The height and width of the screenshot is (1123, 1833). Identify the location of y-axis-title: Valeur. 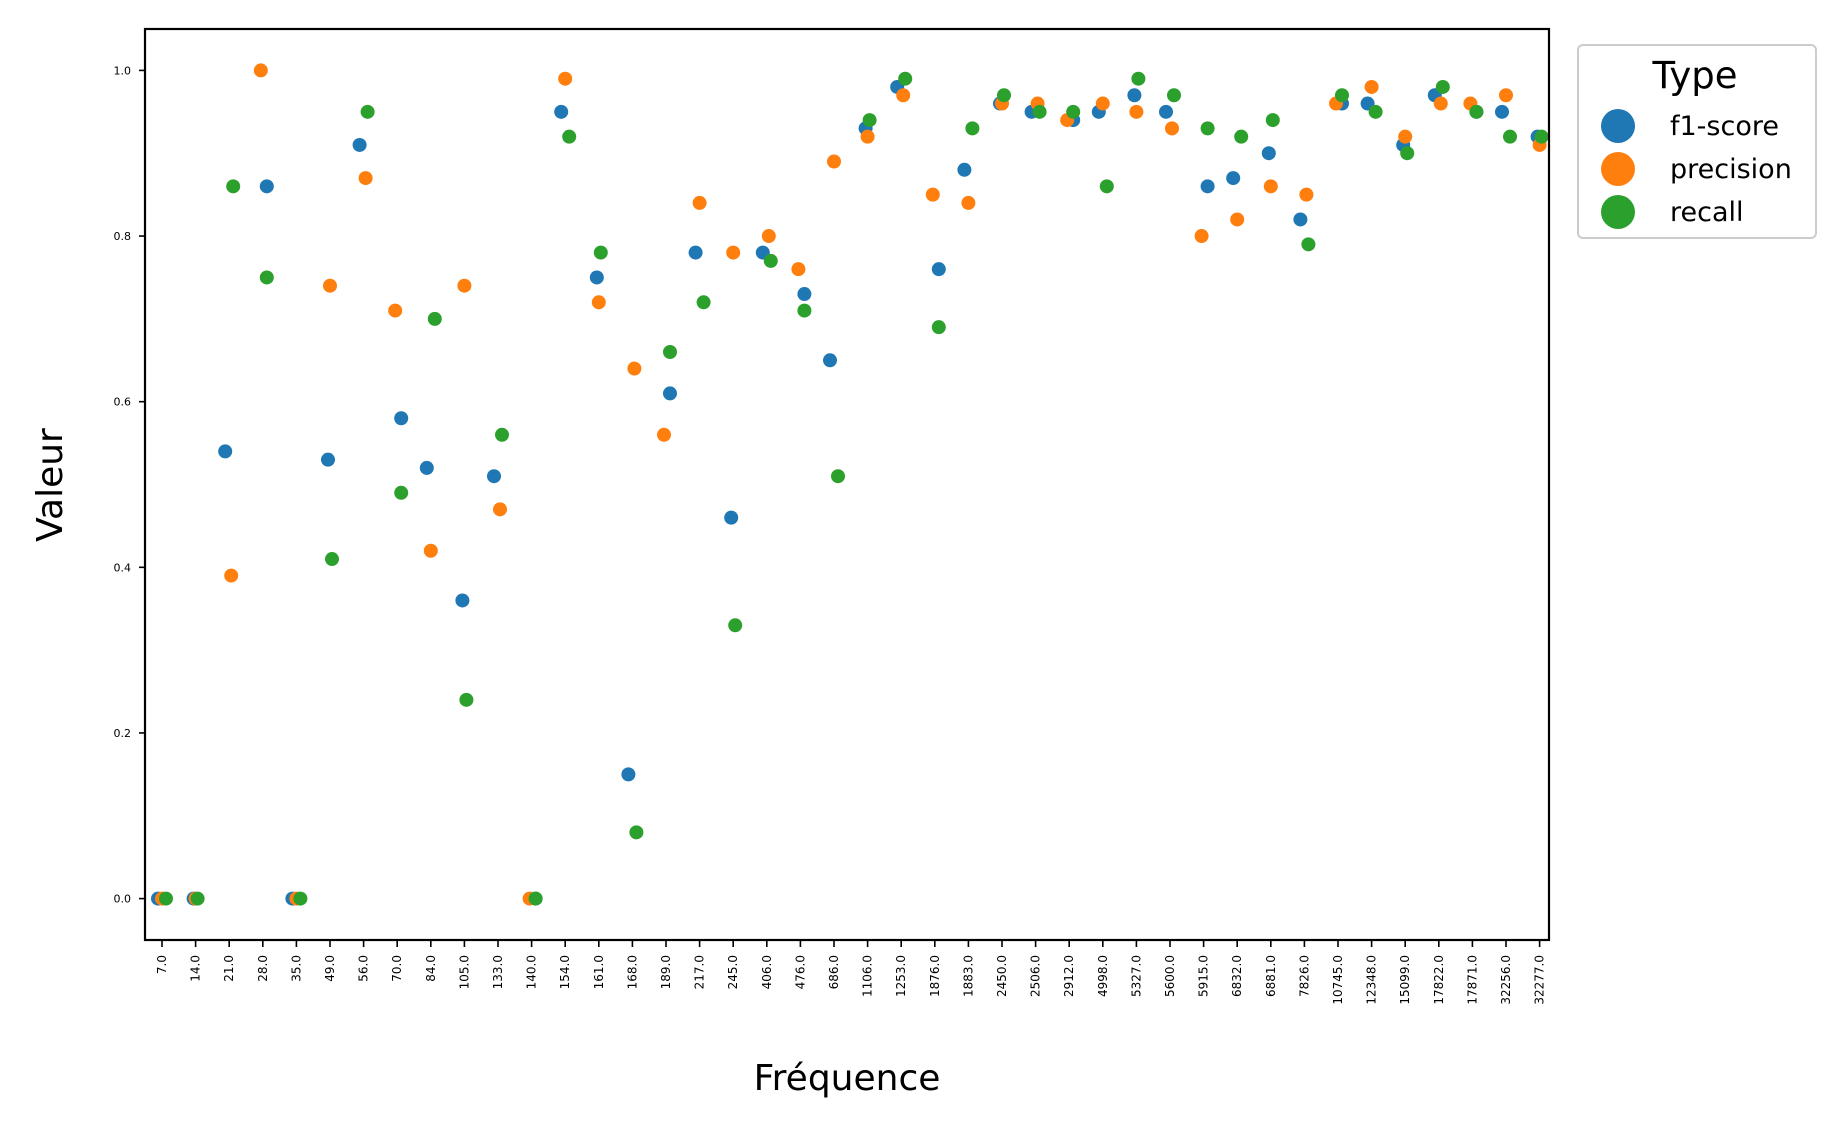
(50, 485).